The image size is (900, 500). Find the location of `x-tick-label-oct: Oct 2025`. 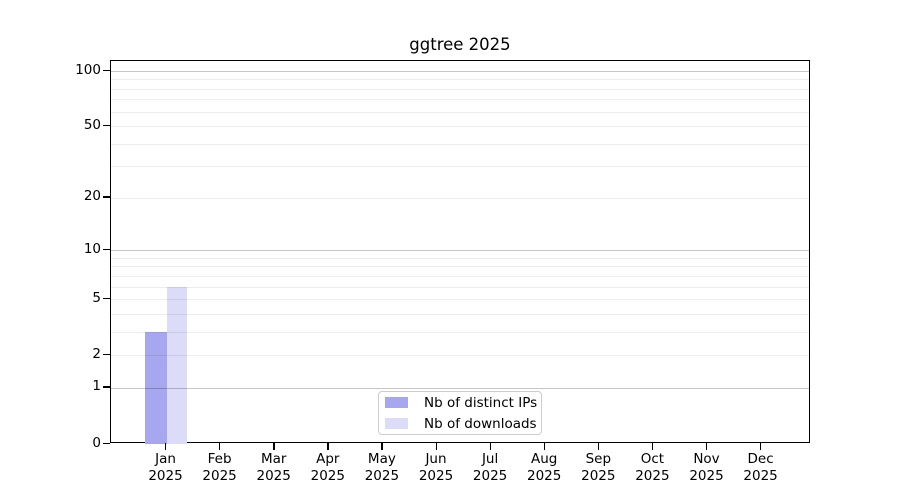

x-tick-label-oct: Oct 2025 is located at coordinates (652, 468).